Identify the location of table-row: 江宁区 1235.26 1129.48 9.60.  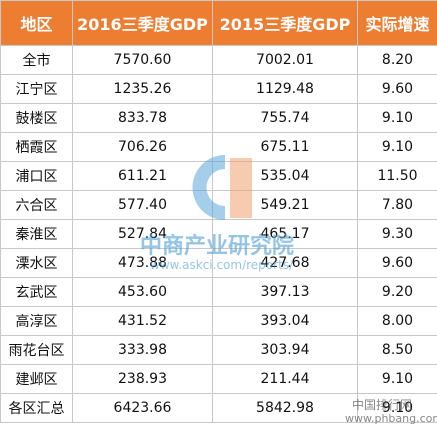
(218, 89).